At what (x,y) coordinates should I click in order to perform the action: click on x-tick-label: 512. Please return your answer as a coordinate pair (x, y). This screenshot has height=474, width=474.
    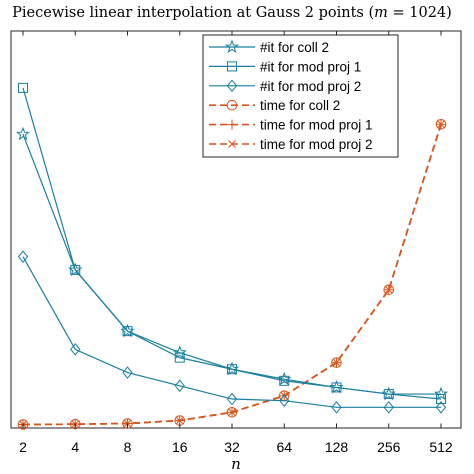
    Looking at the image, I should click on (441, 447).